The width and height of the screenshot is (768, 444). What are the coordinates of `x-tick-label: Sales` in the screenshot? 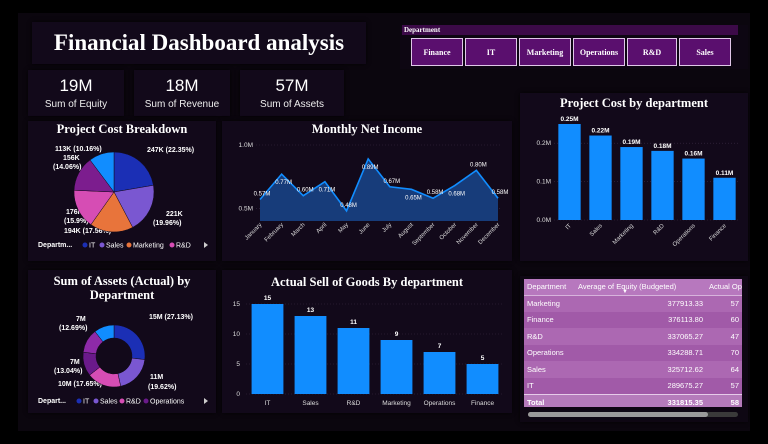 It's located at (310, 403).